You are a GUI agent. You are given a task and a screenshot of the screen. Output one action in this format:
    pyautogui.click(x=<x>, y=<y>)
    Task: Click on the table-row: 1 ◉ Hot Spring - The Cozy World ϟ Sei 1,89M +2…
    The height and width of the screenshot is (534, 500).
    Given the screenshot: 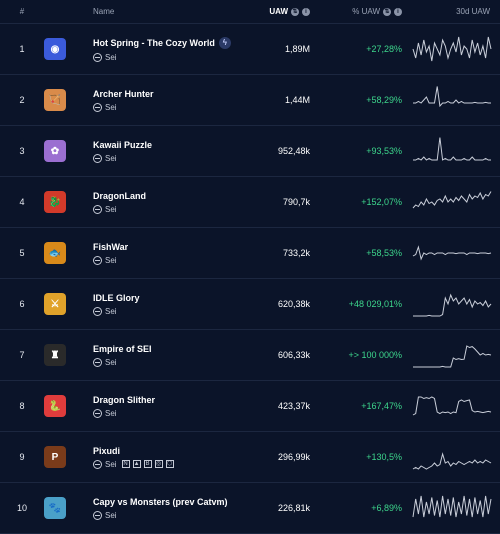 What is the action you would take?
    pyautogui.click(x=250, y=49)
    